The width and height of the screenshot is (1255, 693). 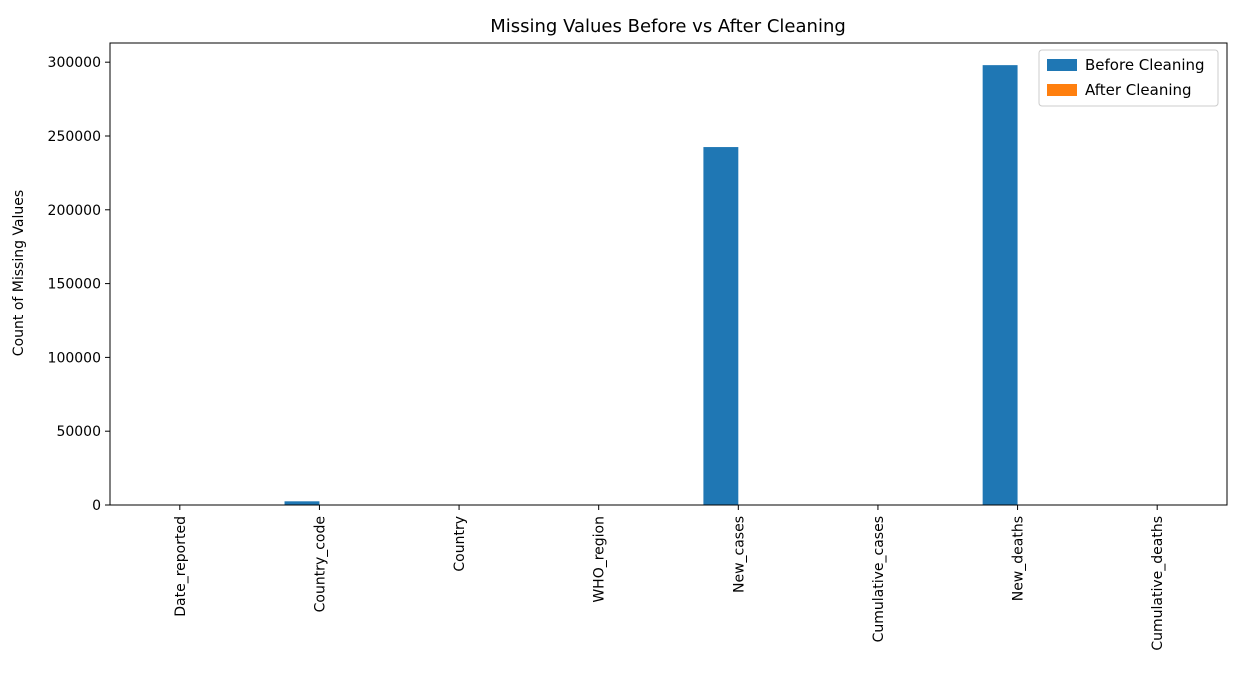 What do you see at coordinates (19, 273) in the screenshot?
I see `y-axis-label: Count of Missing Values` at bounding box center [19, 273].